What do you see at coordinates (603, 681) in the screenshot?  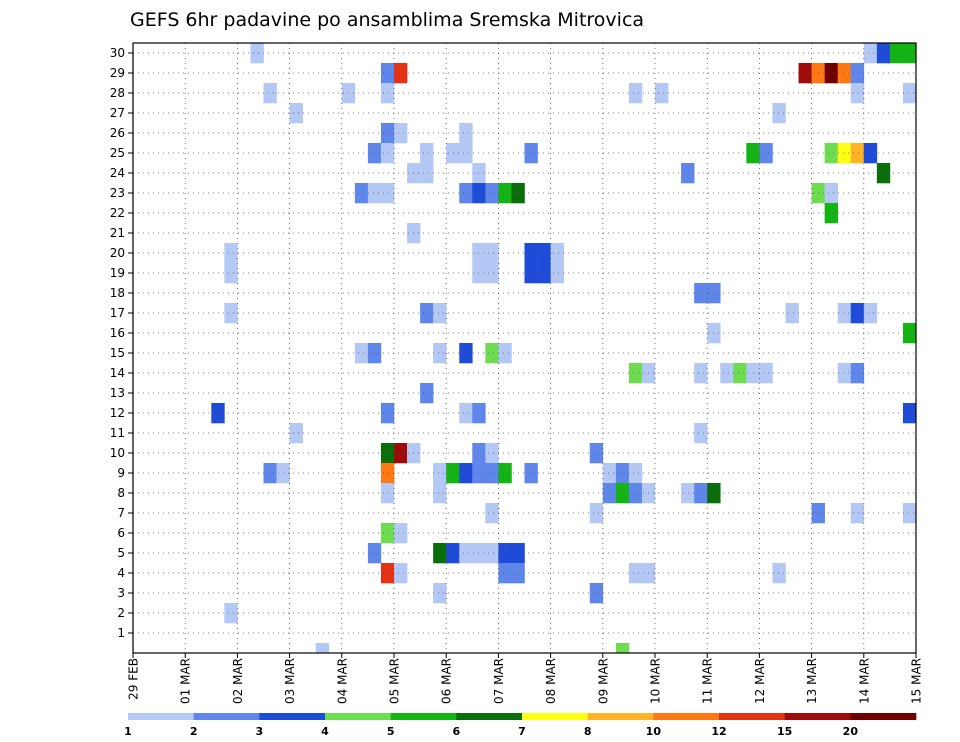 I see `x-tick-label: 09 MAR` at bounding box center [603, 681].